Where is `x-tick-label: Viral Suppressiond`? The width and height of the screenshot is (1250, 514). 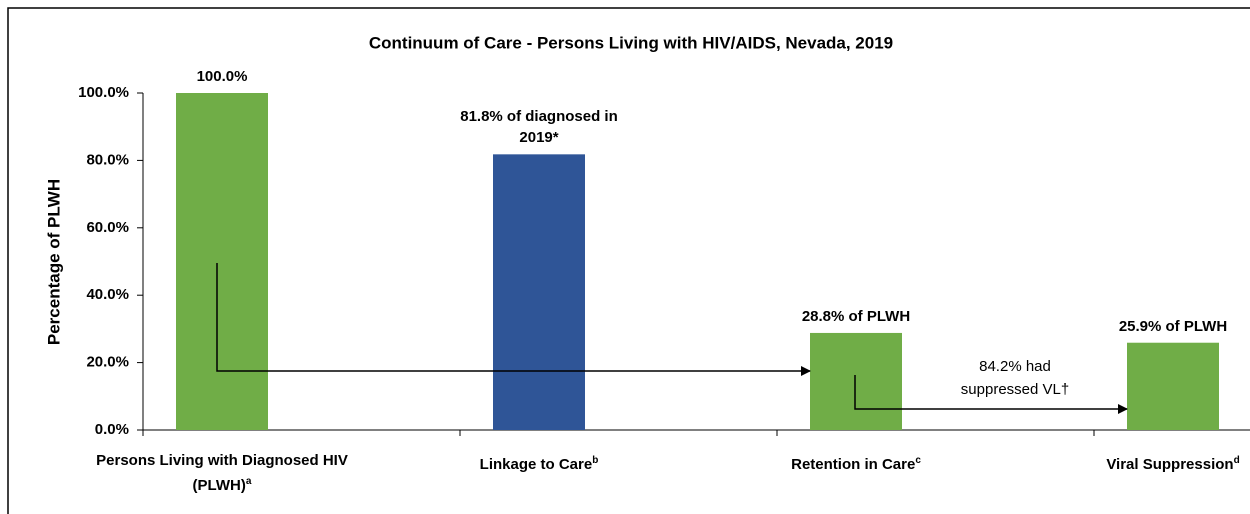 x-tick-label: Viral Suppressiond is located at coordinates (1146, 462).